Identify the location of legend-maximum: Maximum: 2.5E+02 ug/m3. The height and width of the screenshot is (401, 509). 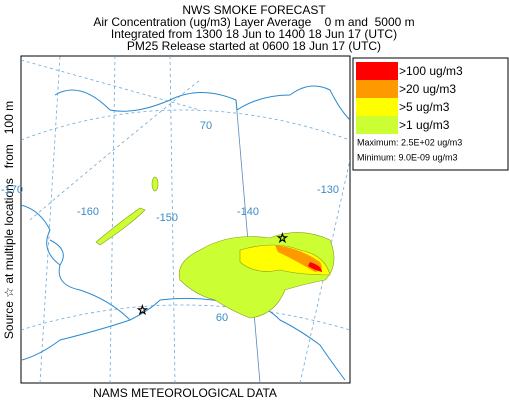
(409, 142).